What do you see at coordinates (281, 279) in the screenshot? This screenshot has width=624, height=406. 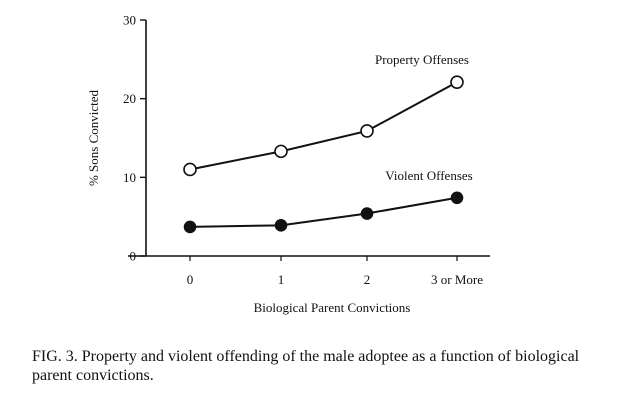 I see `x-tick-label-1: 1` at bounding box center [281, 279].